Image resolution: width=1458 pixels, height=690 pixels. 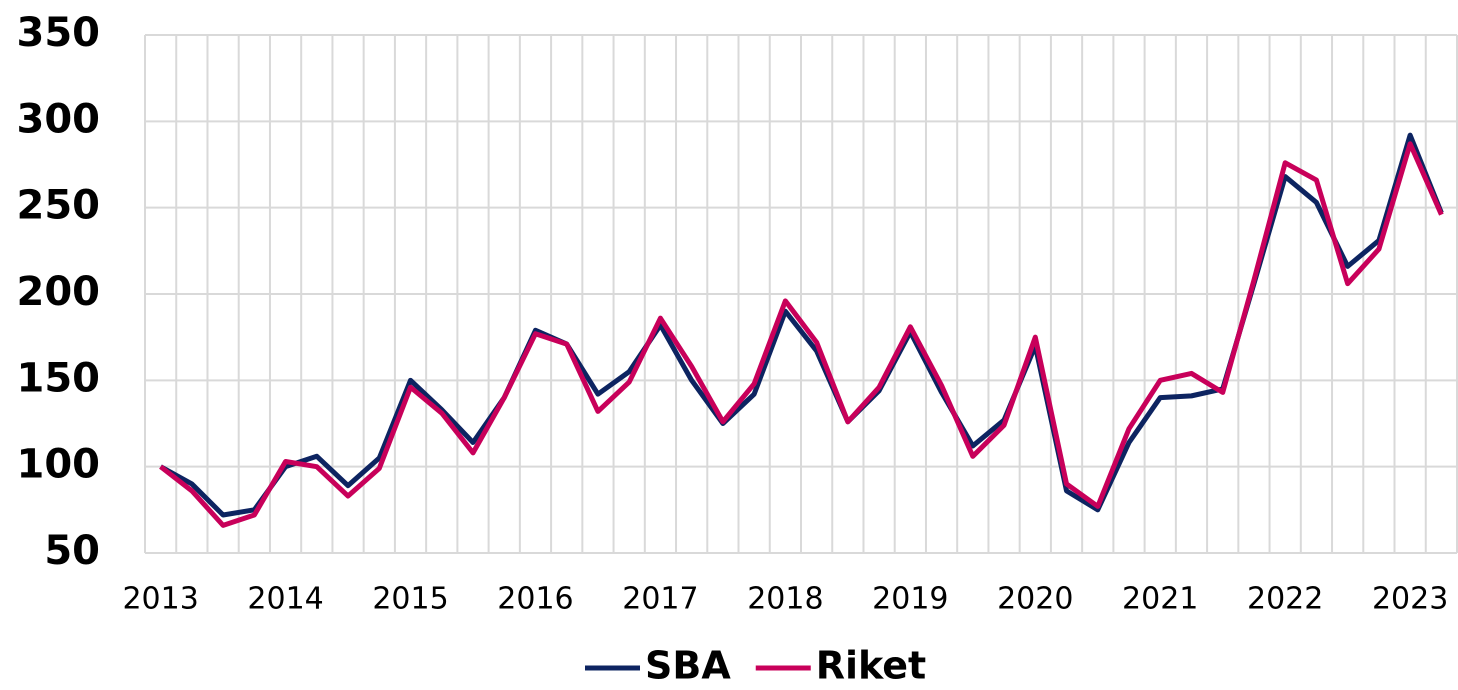 I want to click on x-tick-label: 2017, so click(x=660, y=599).